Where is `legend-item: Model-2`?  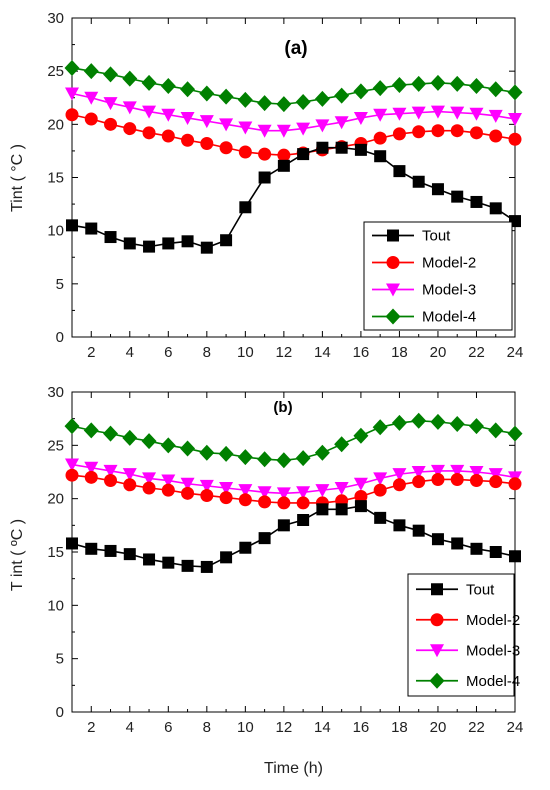 legend-item: Model-2 is located at coordinates (468, 620).